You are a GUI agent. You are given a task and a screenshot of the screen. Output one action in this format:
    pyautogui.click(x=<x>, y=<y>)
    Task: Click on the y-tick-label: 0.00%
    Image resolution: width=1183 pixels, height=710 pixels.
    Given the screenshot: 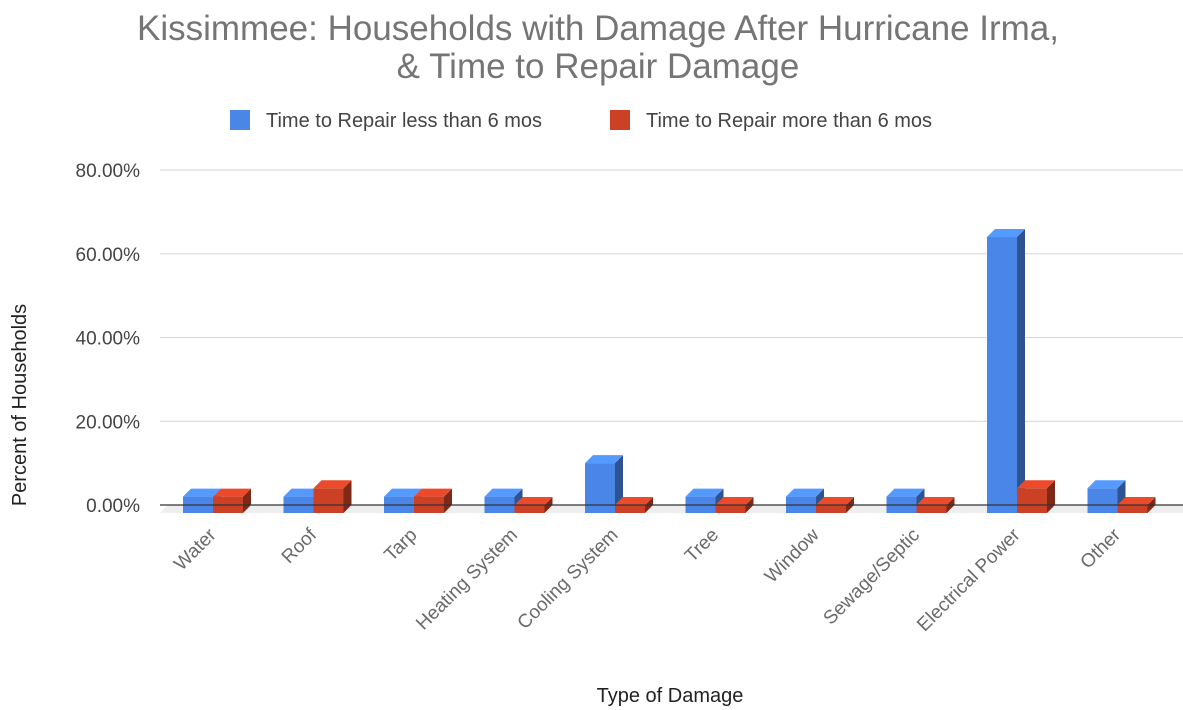 What is the action you would take?
    pyautogui.click(x=113, y=506)
    